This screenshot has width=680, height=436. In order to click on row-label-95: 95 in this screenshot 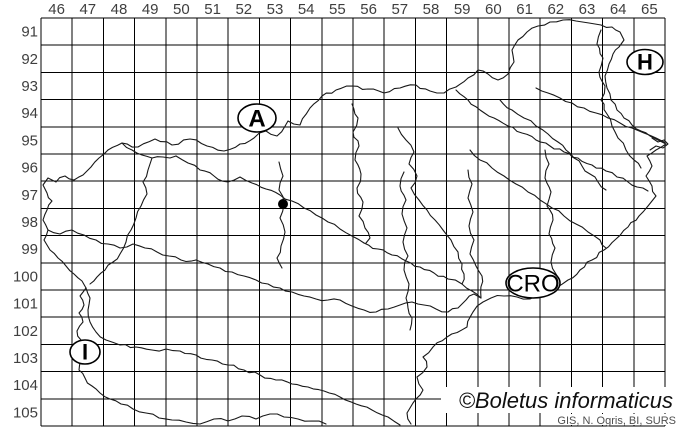, I will do `click(29, 140)`.